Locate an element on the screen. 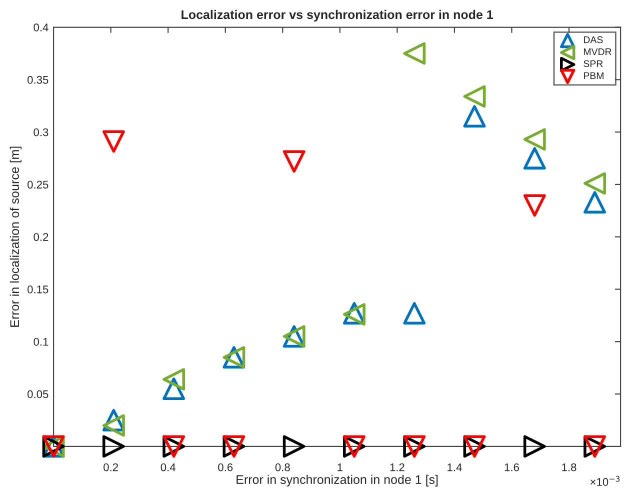  chart-title: Localization error vs synchronization error in node 1 is located at coordinates (337, 16).